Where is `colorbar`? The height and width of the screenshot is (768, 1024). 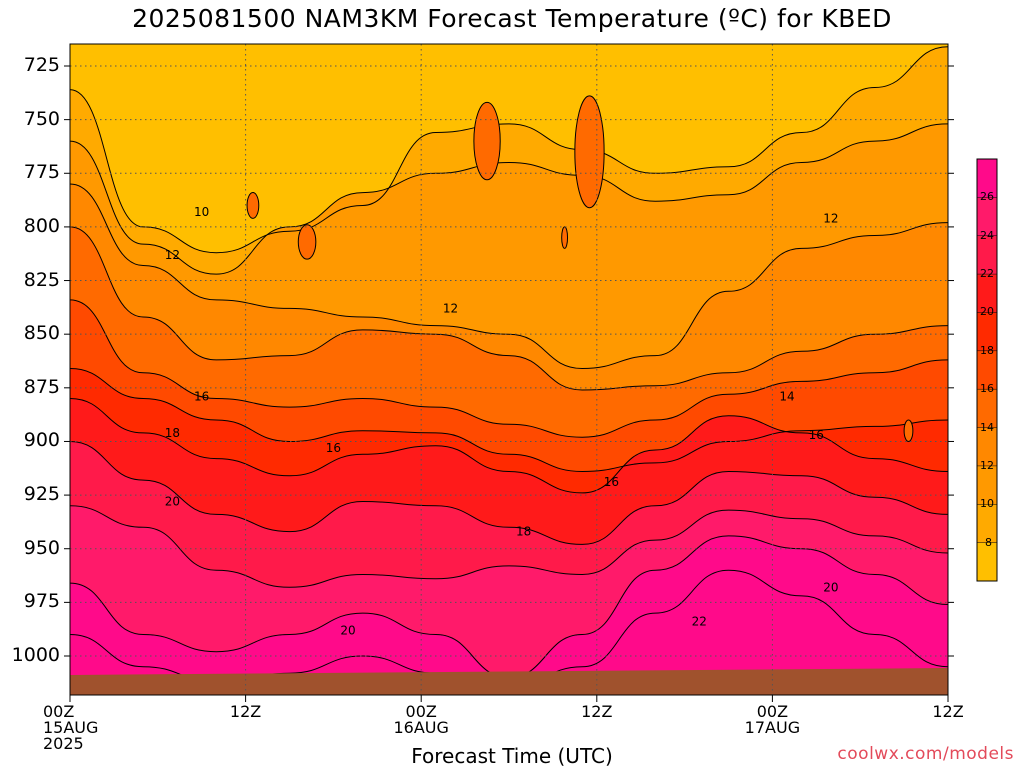 colorbar is located at coordinates (987, 370).